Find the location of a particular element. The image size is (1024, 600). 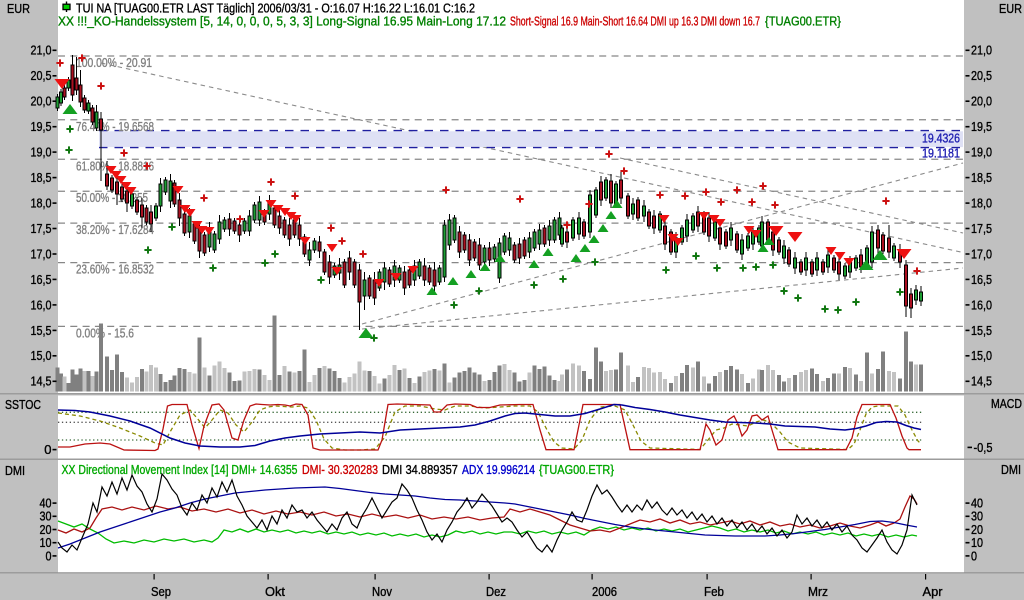

svg-text: Dez is located at coordinates (496, 591).